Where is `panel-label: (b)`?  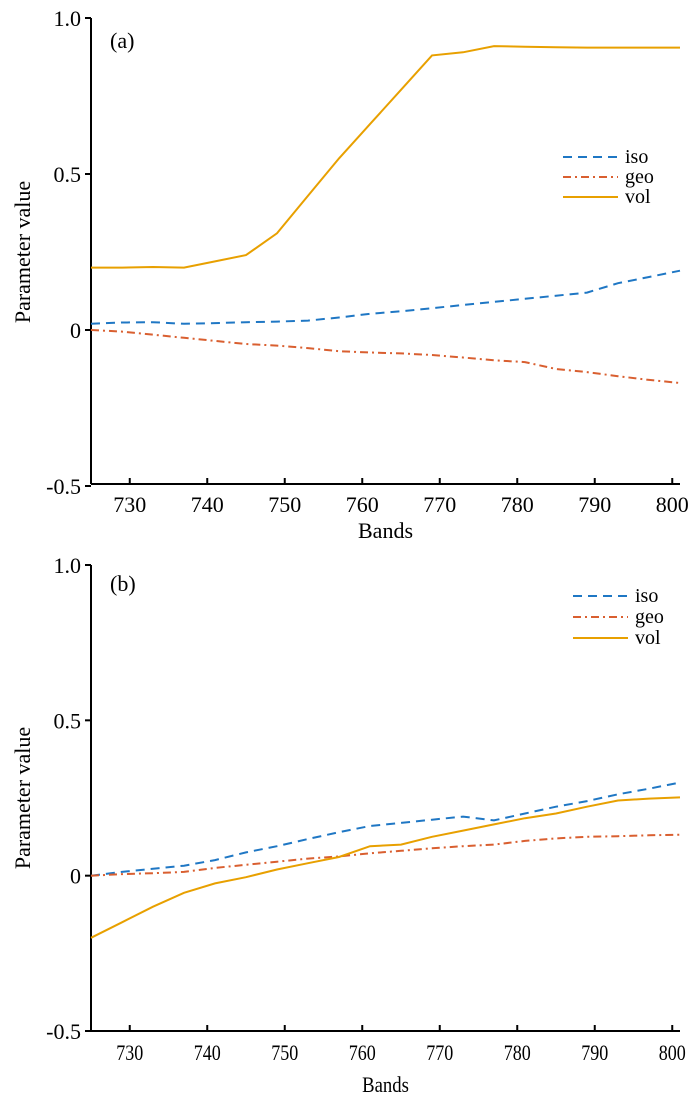 panel-label: (b) is located at coordinates (123, 583).